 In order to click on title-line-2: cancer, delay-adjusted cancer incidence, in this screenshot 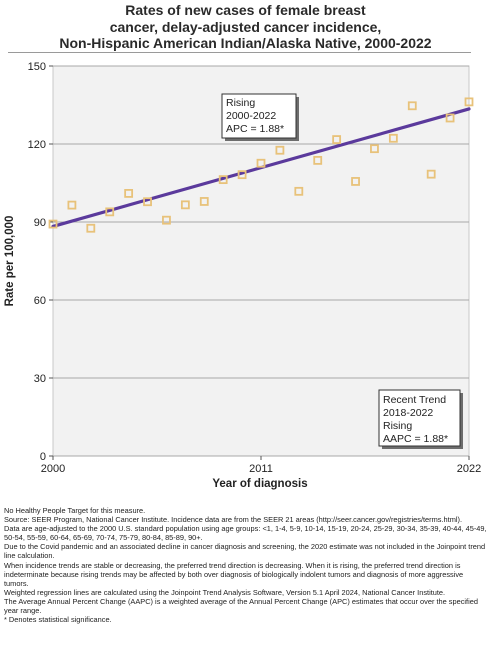, I will do `click(245, 26)`.